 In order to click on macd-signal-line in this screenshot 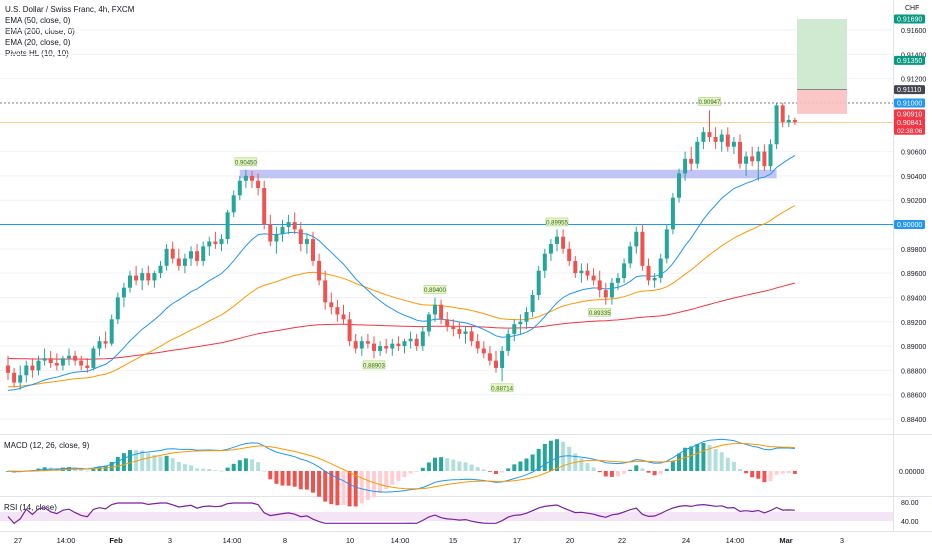, I will do `click(401, 466)`.